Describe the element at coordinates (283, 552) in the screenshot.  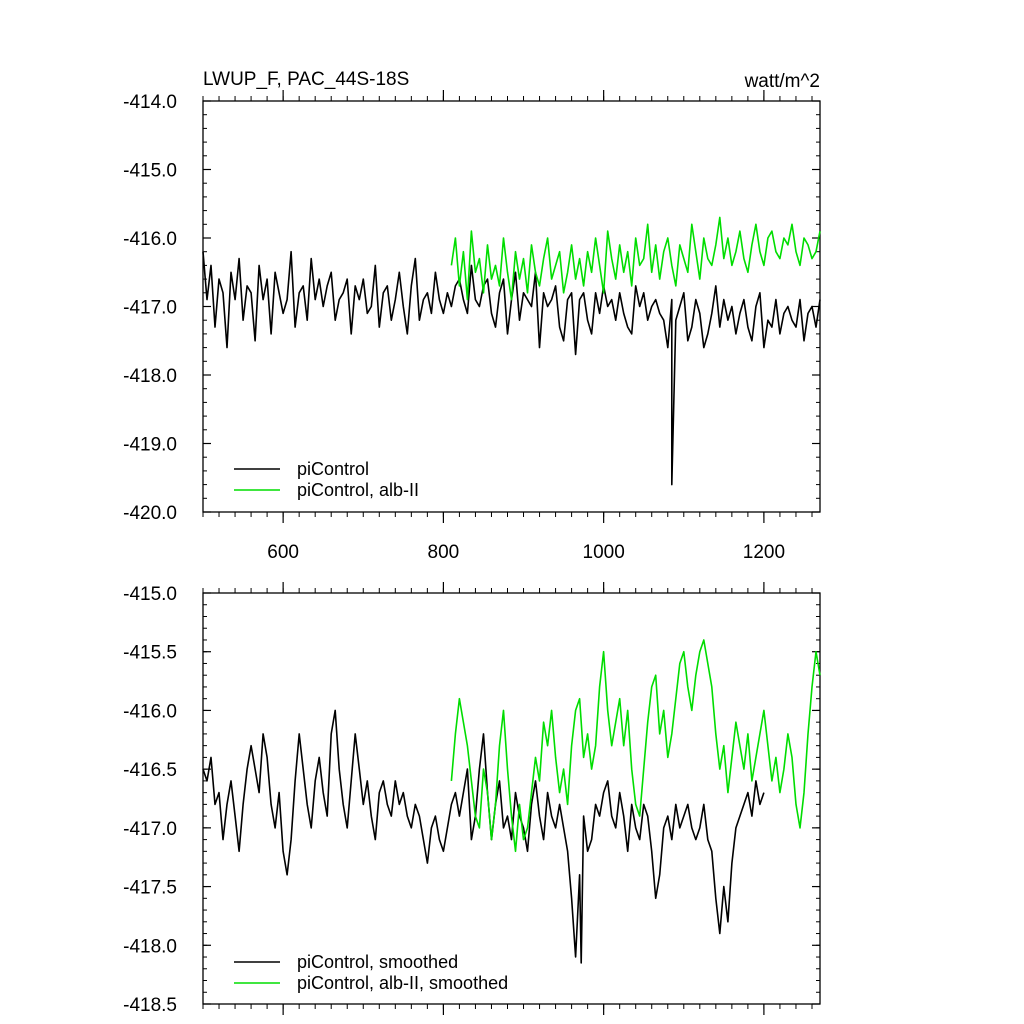
I see `x-tick-label: 600` at that location.